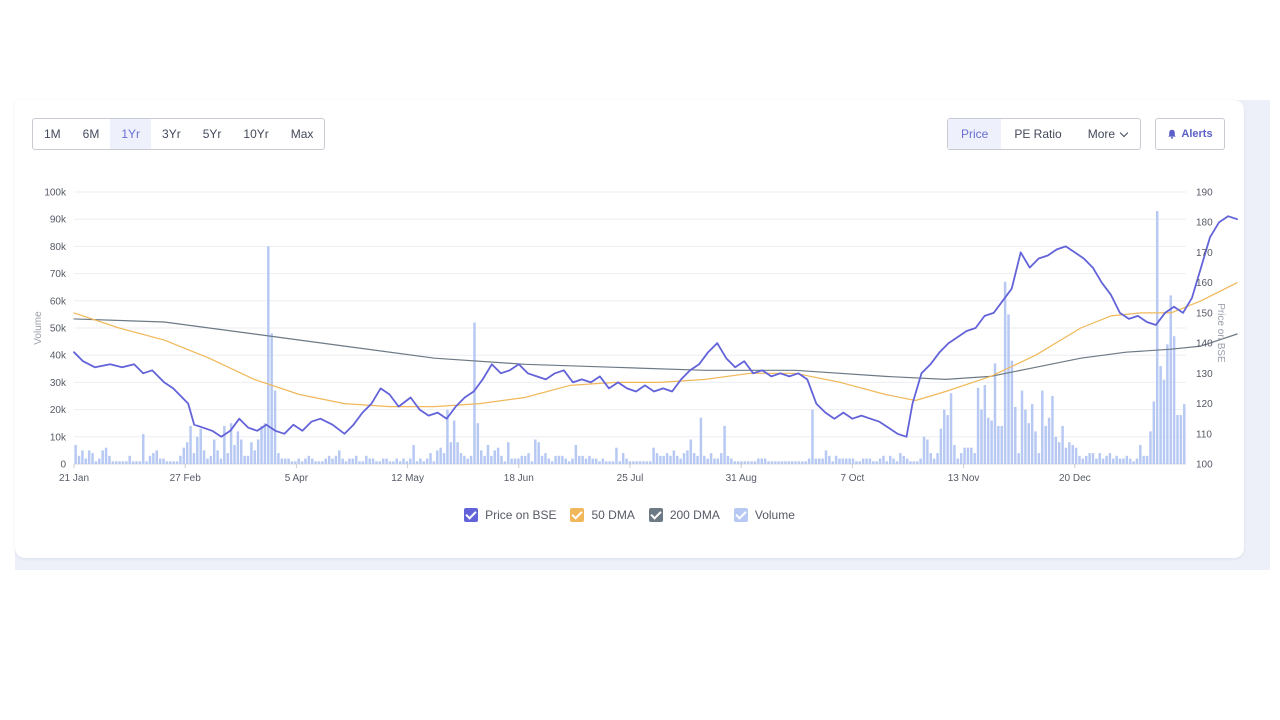  Describe the element at coordinates (212, 134) in the screenshot. I see `range-5yr-button: 5Yr` at that location.